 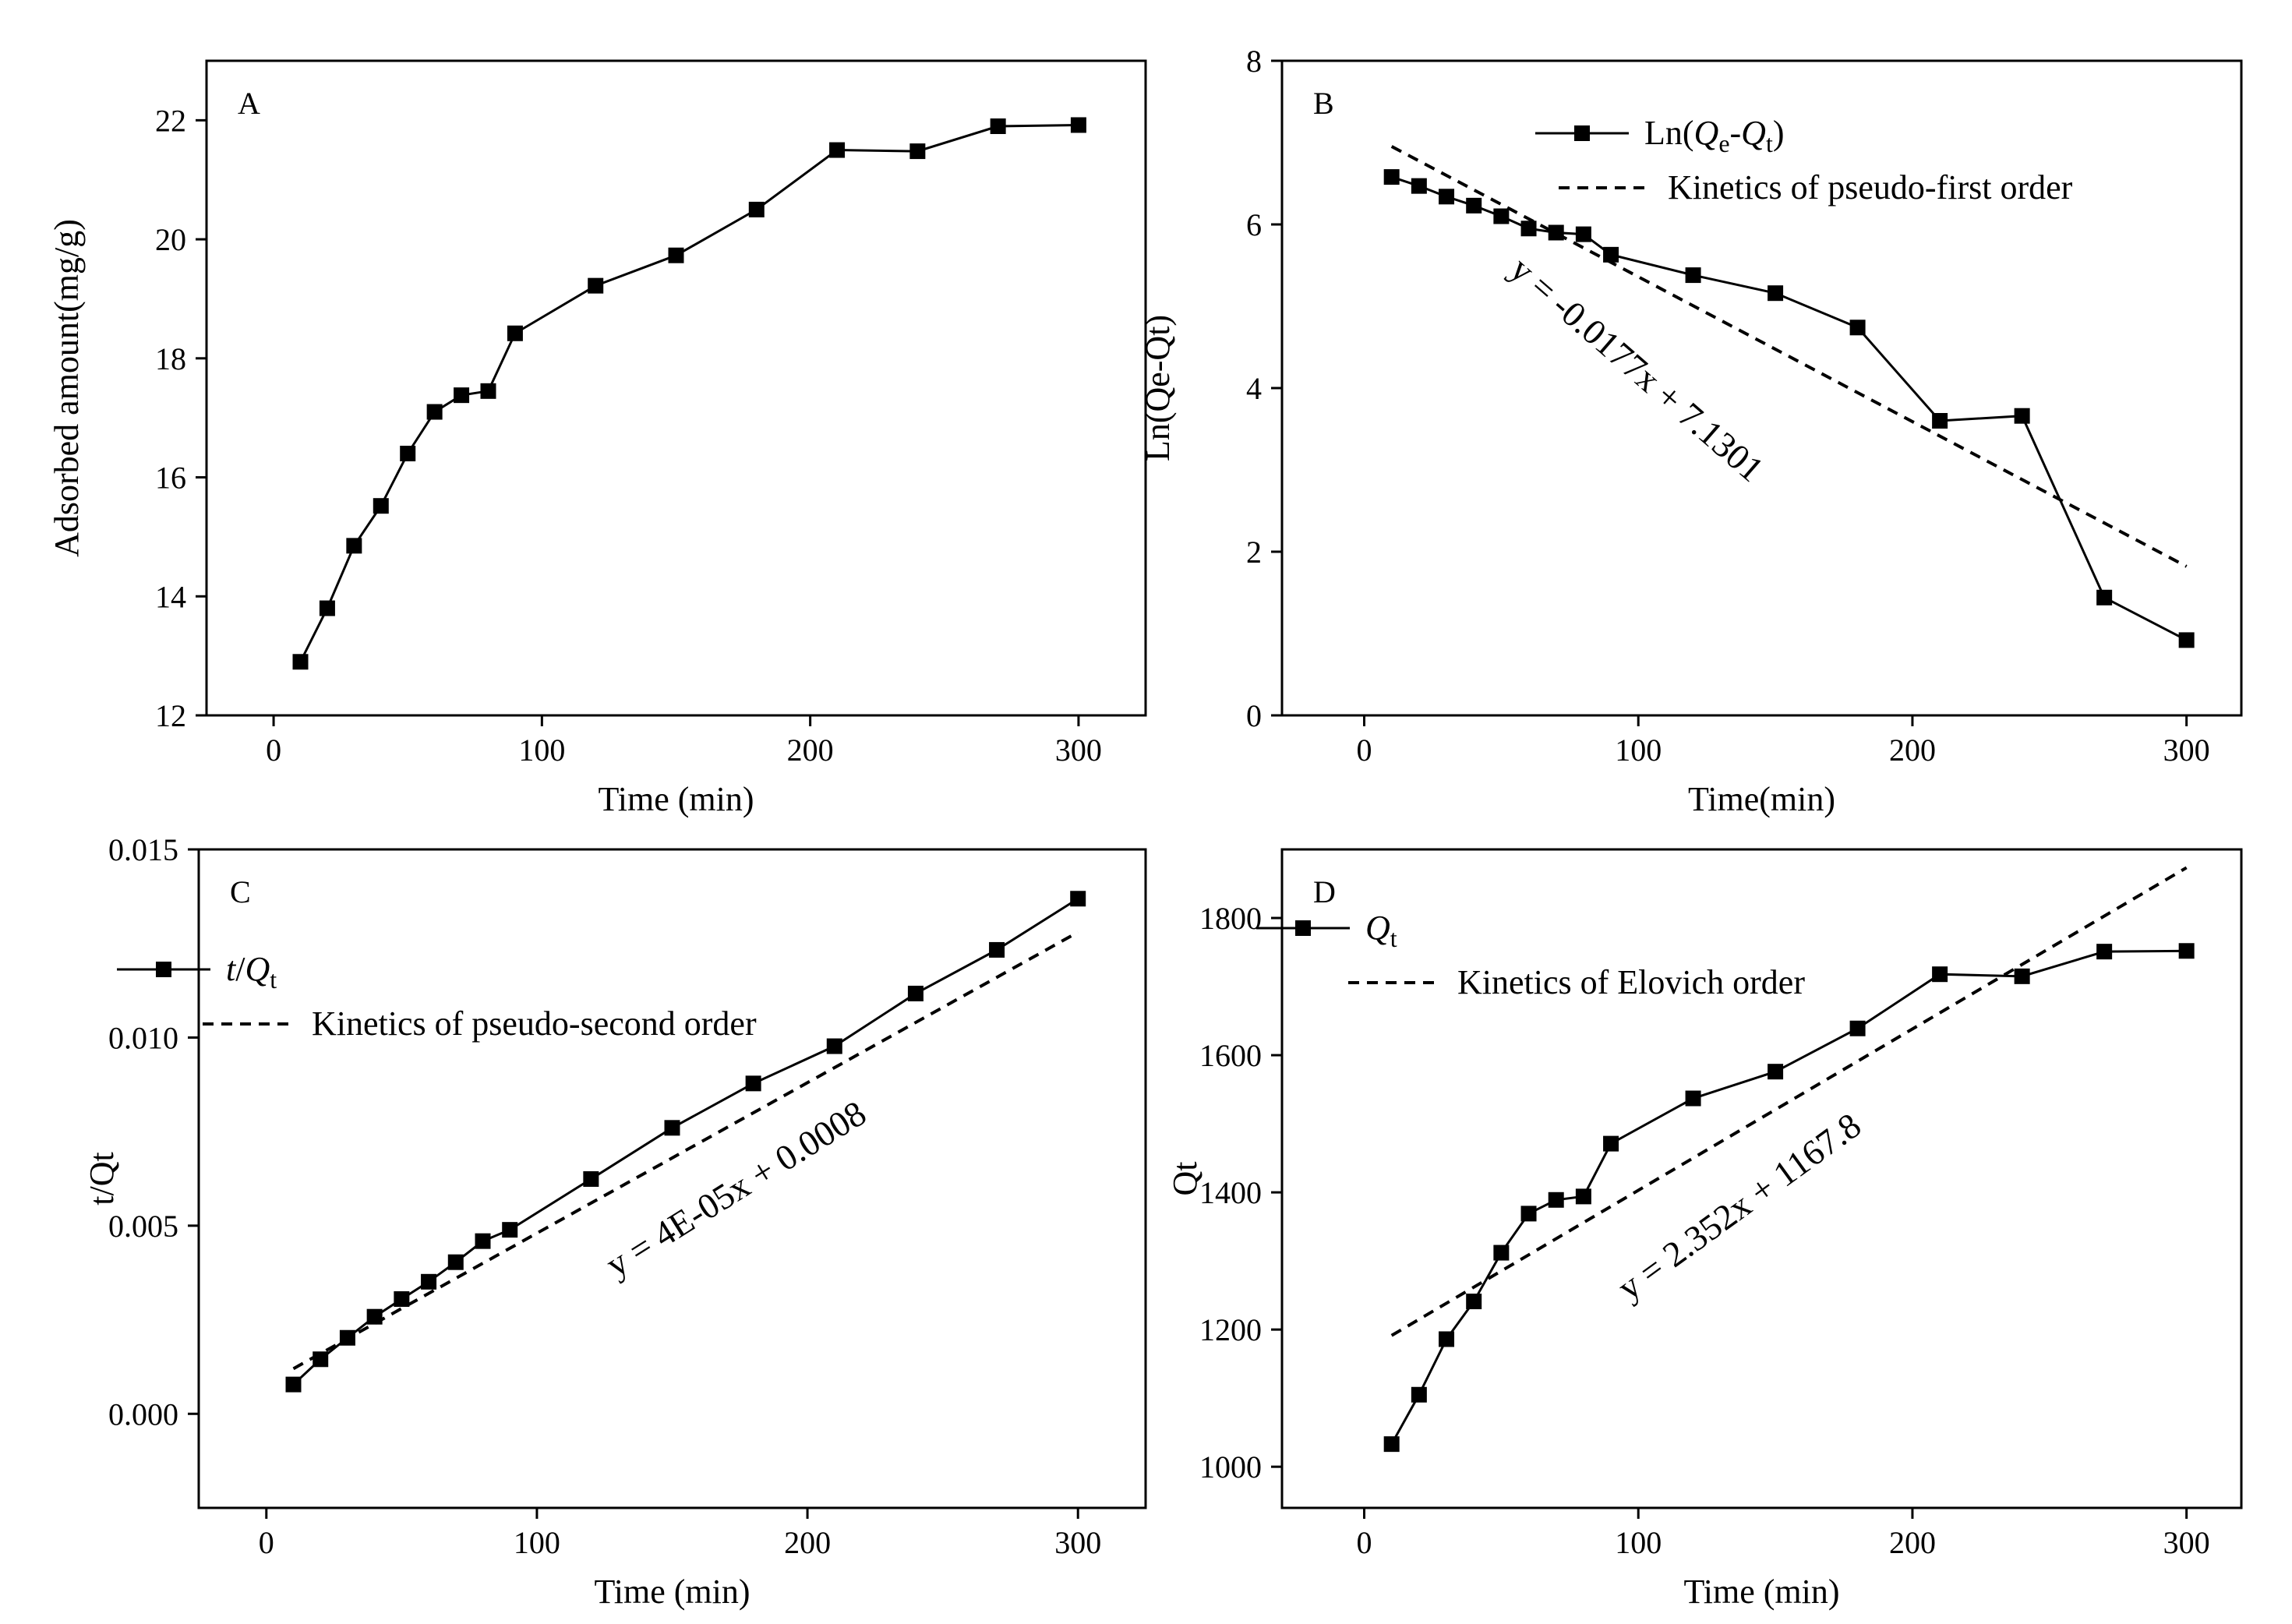 I want to click on legend-fit-label: Kinetics of pseudo-first order, so click(x=1870, y=187).